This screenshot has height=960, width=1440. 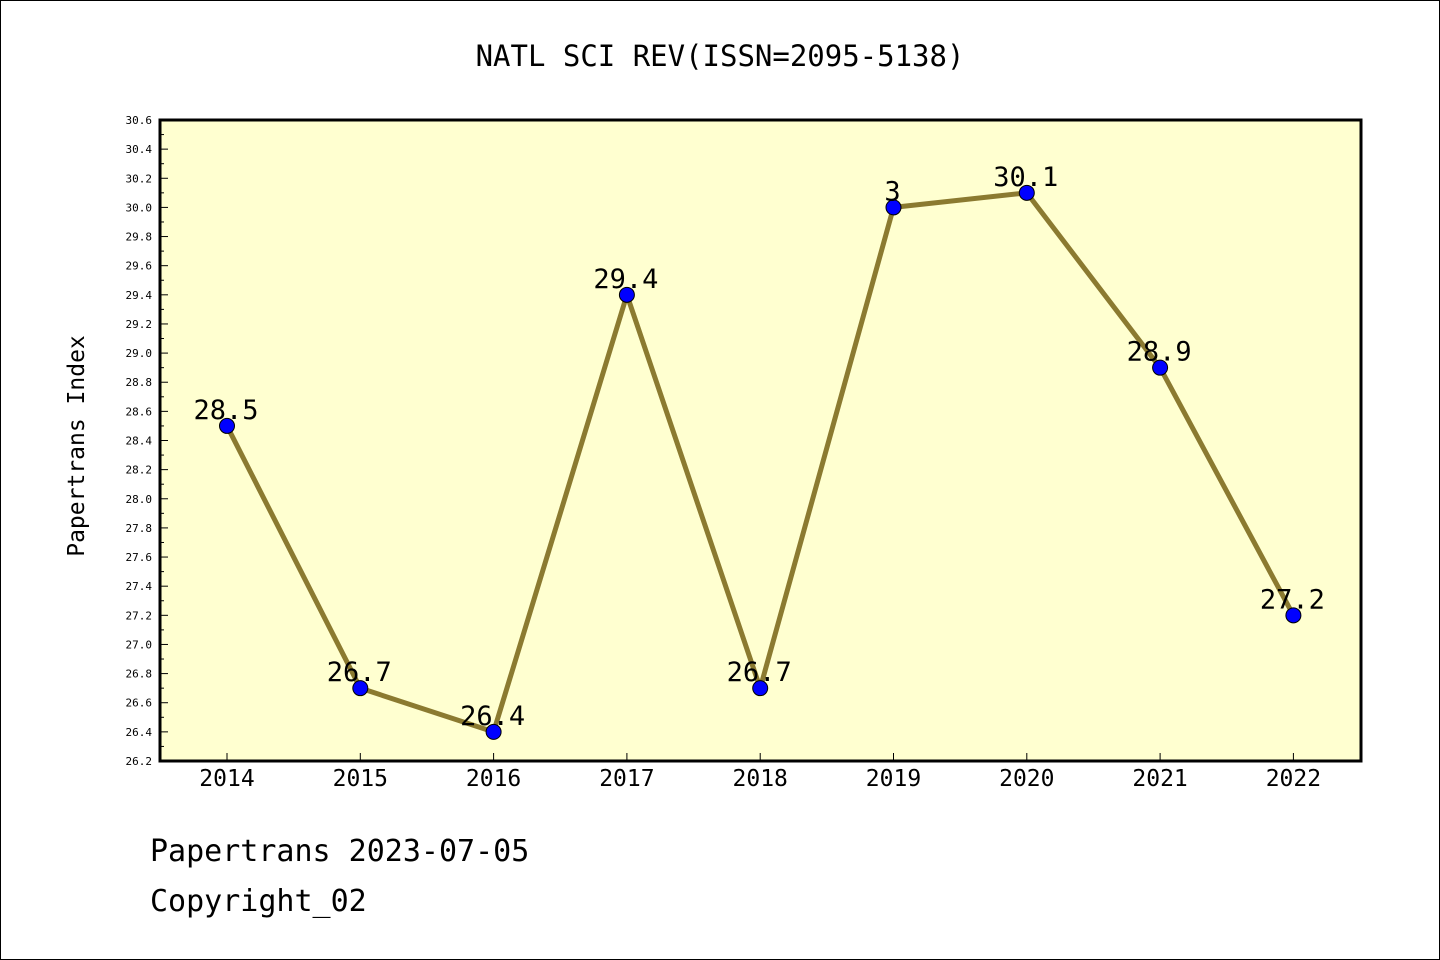 What do you see at coordinates (760, 779) in the screenshot?
I see `x-tick-label: 2018` at bounding box center [760, 779].